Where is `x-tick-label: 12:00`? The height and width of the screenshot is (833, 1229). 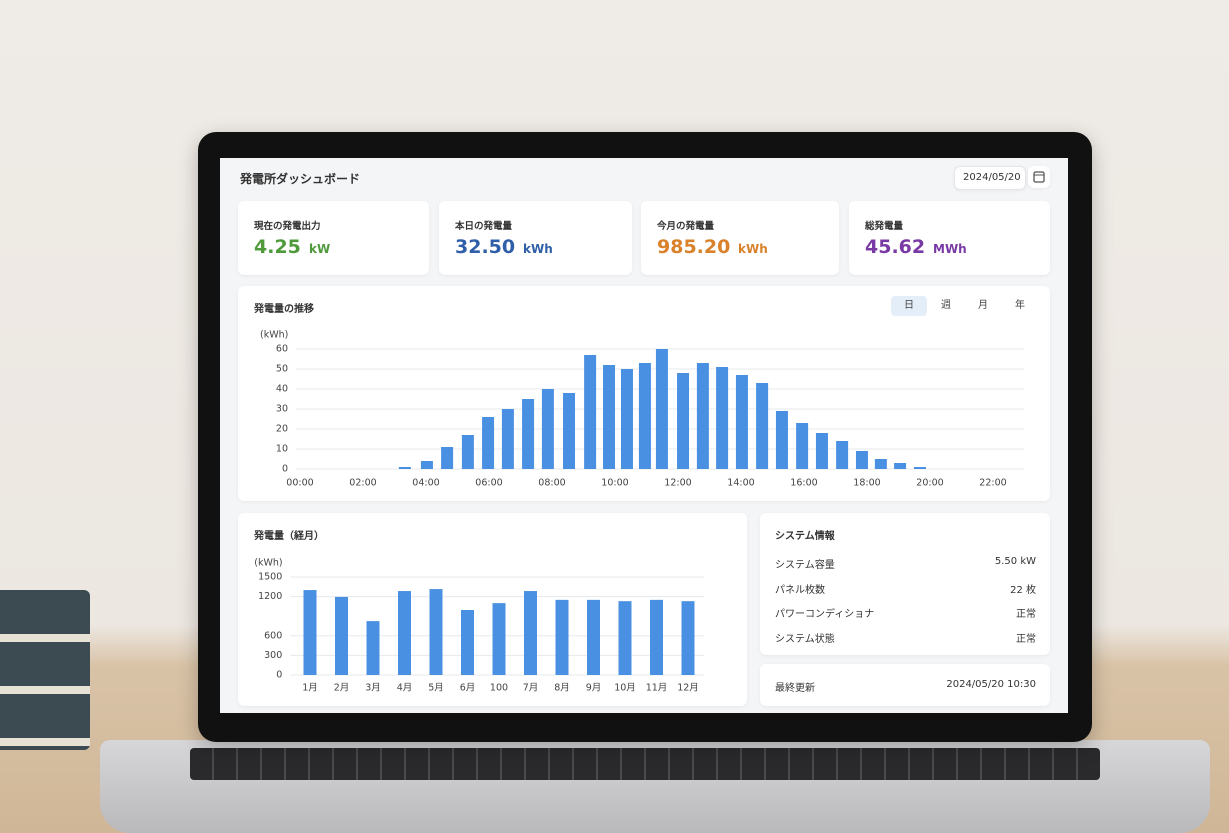 x-tick-label: 12:00 is located at coordinates (677, 483).